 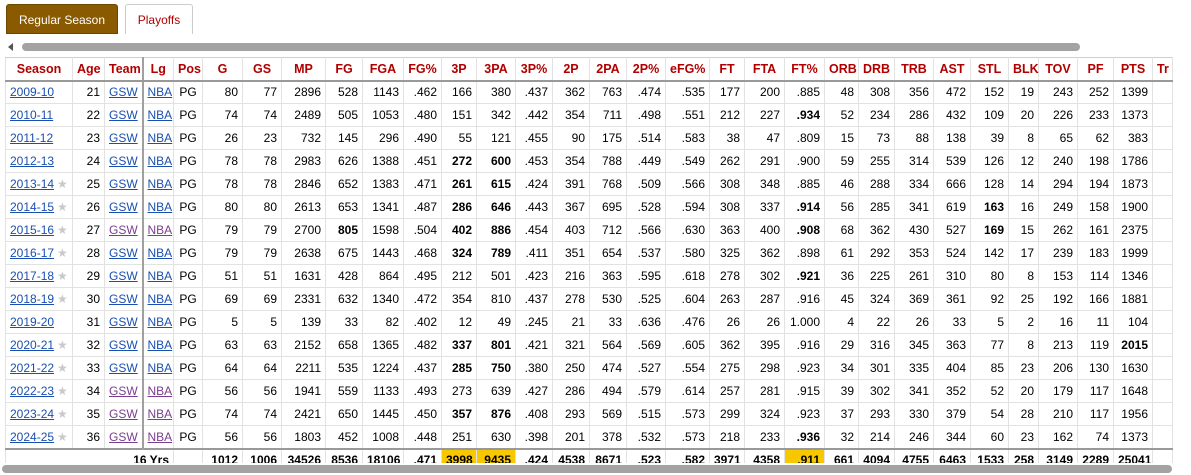 I want to click on stat-cell-mp: 2638, so click(x=303, y=253).